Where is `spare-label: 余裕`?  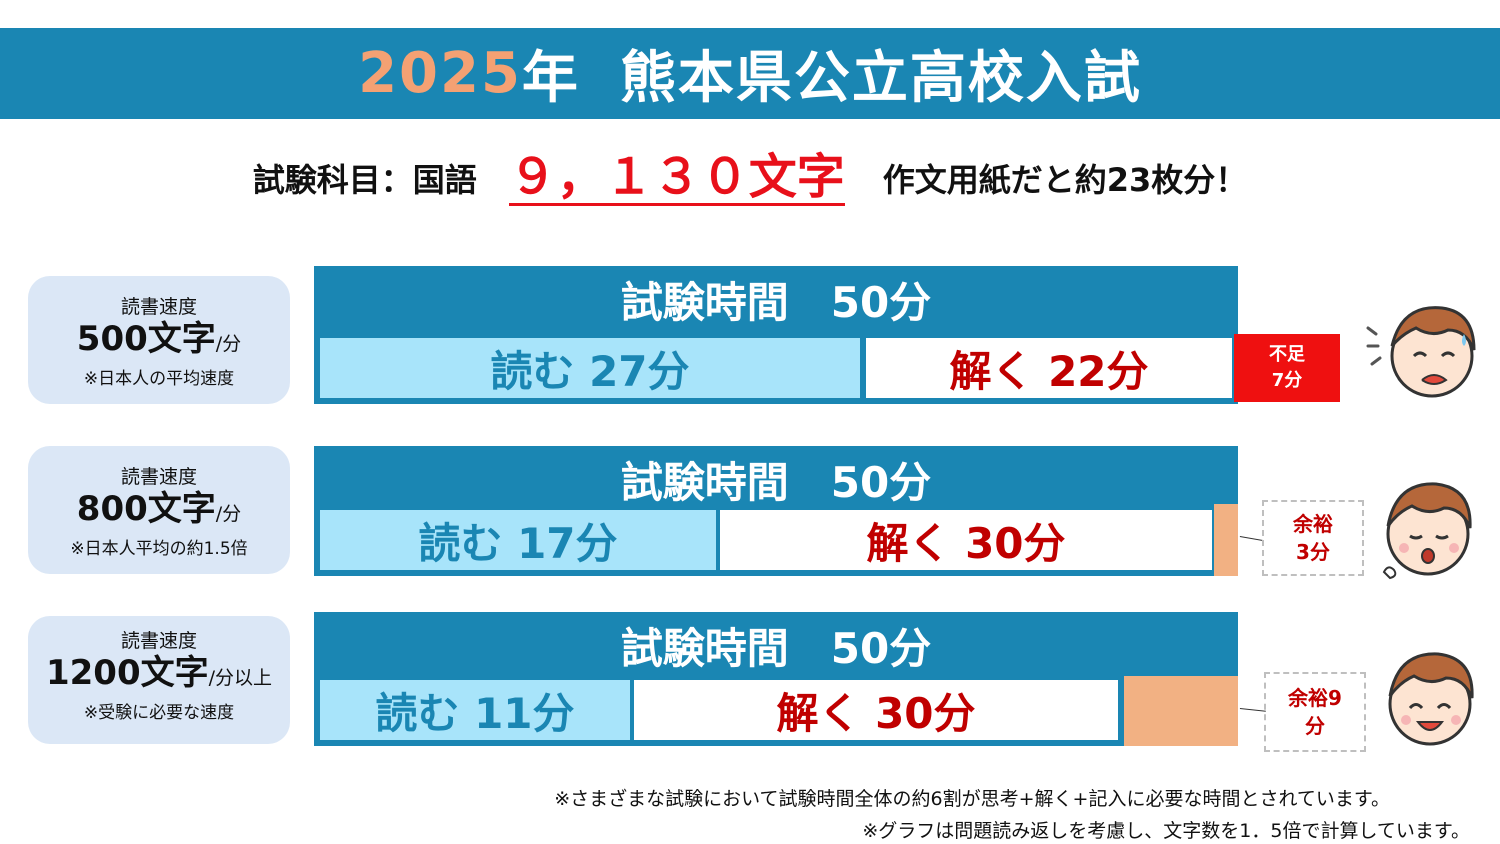
spare-label: 余裕 is located at coordinates (1313, 524).